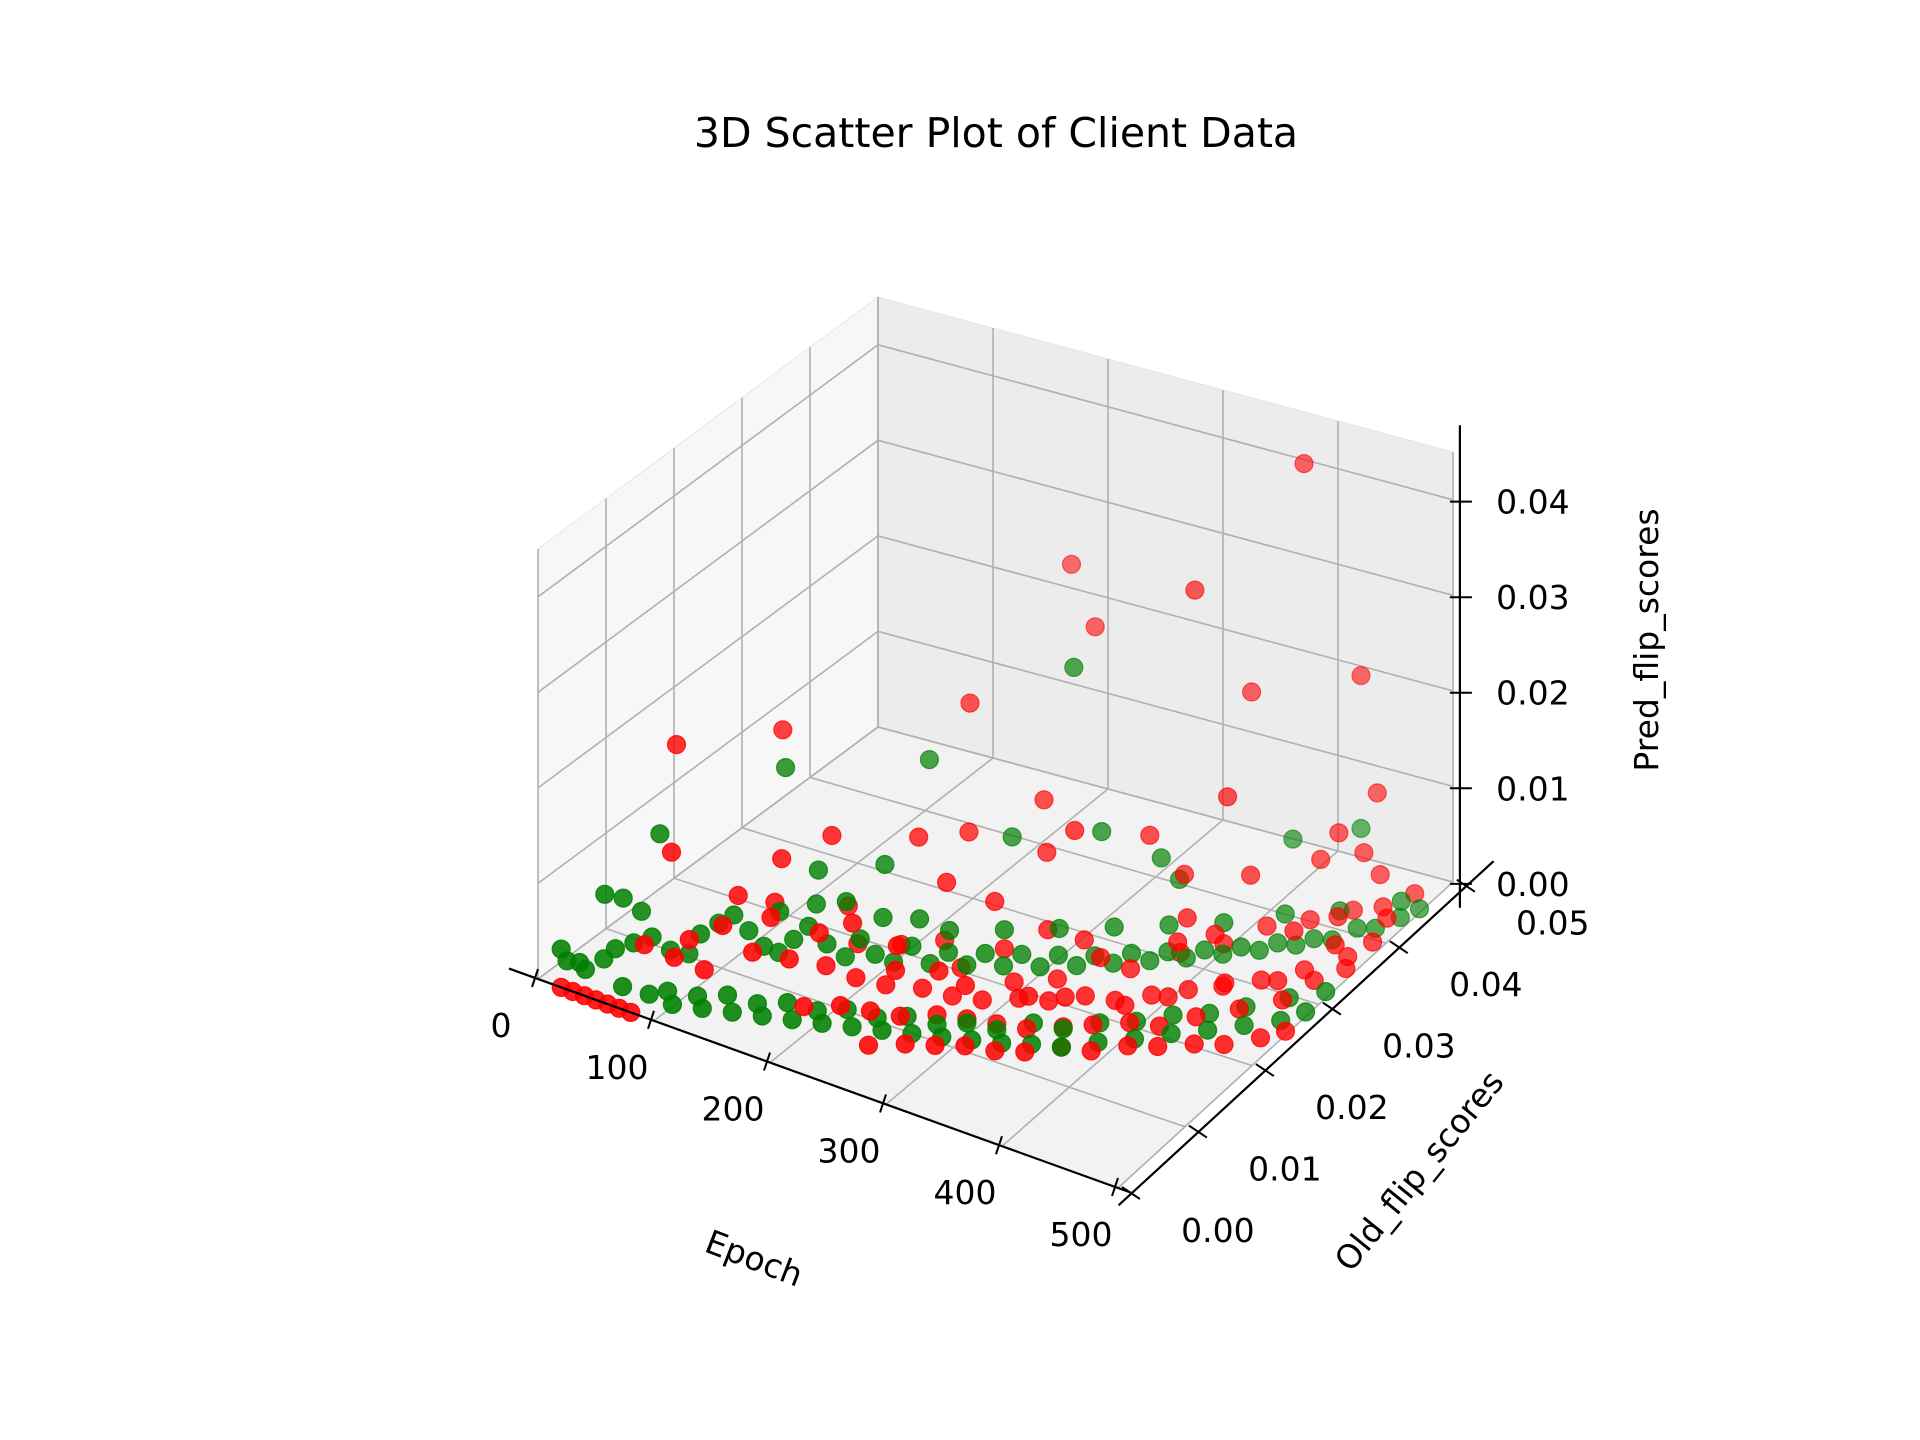  Describe the element at coordinates (1485, 984) in the screenshot. I see `y-tick-label: 0.04` at that location.